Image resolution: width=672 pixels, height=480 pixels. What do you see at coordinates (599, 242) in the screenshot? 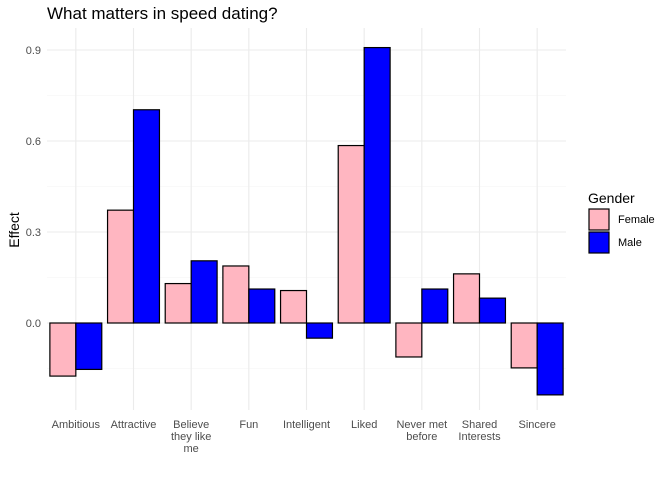
I see `legend-swatch-male` at bounding box center [599, 242].